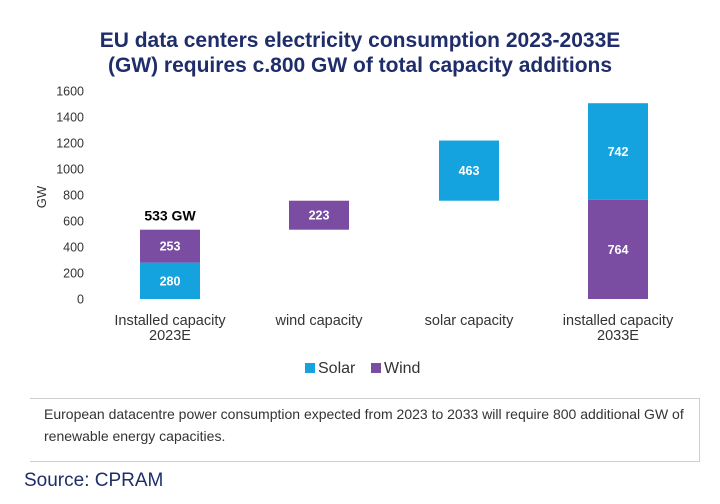 The width and height of the screenshot is (720, 504). I want to click on y-tick-label: 600, so click(73, 222).